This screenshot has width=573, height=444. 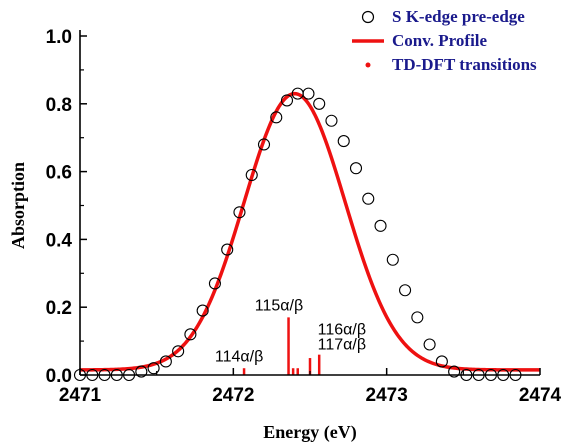 I want to click on transition-label-2: 115α/β, so click(x=279, y=306).